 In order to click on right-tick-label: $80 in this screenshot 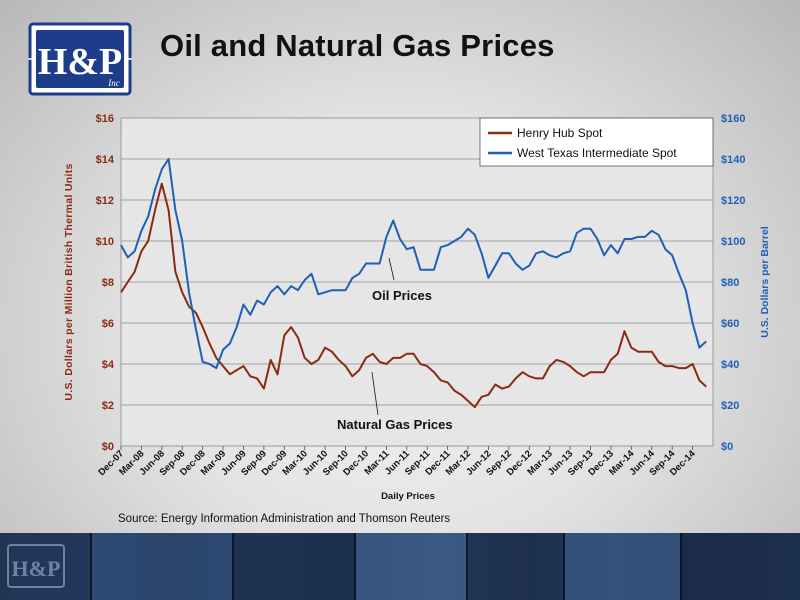, I will do `click(730, 283)`.